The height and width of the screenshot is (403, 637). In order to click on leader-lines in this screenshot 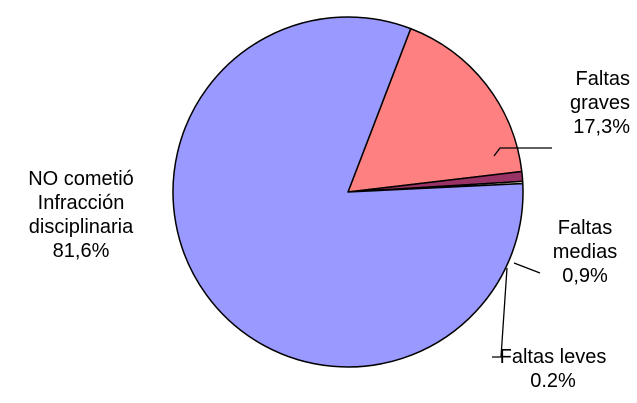, I will do `click(522, 252)`.